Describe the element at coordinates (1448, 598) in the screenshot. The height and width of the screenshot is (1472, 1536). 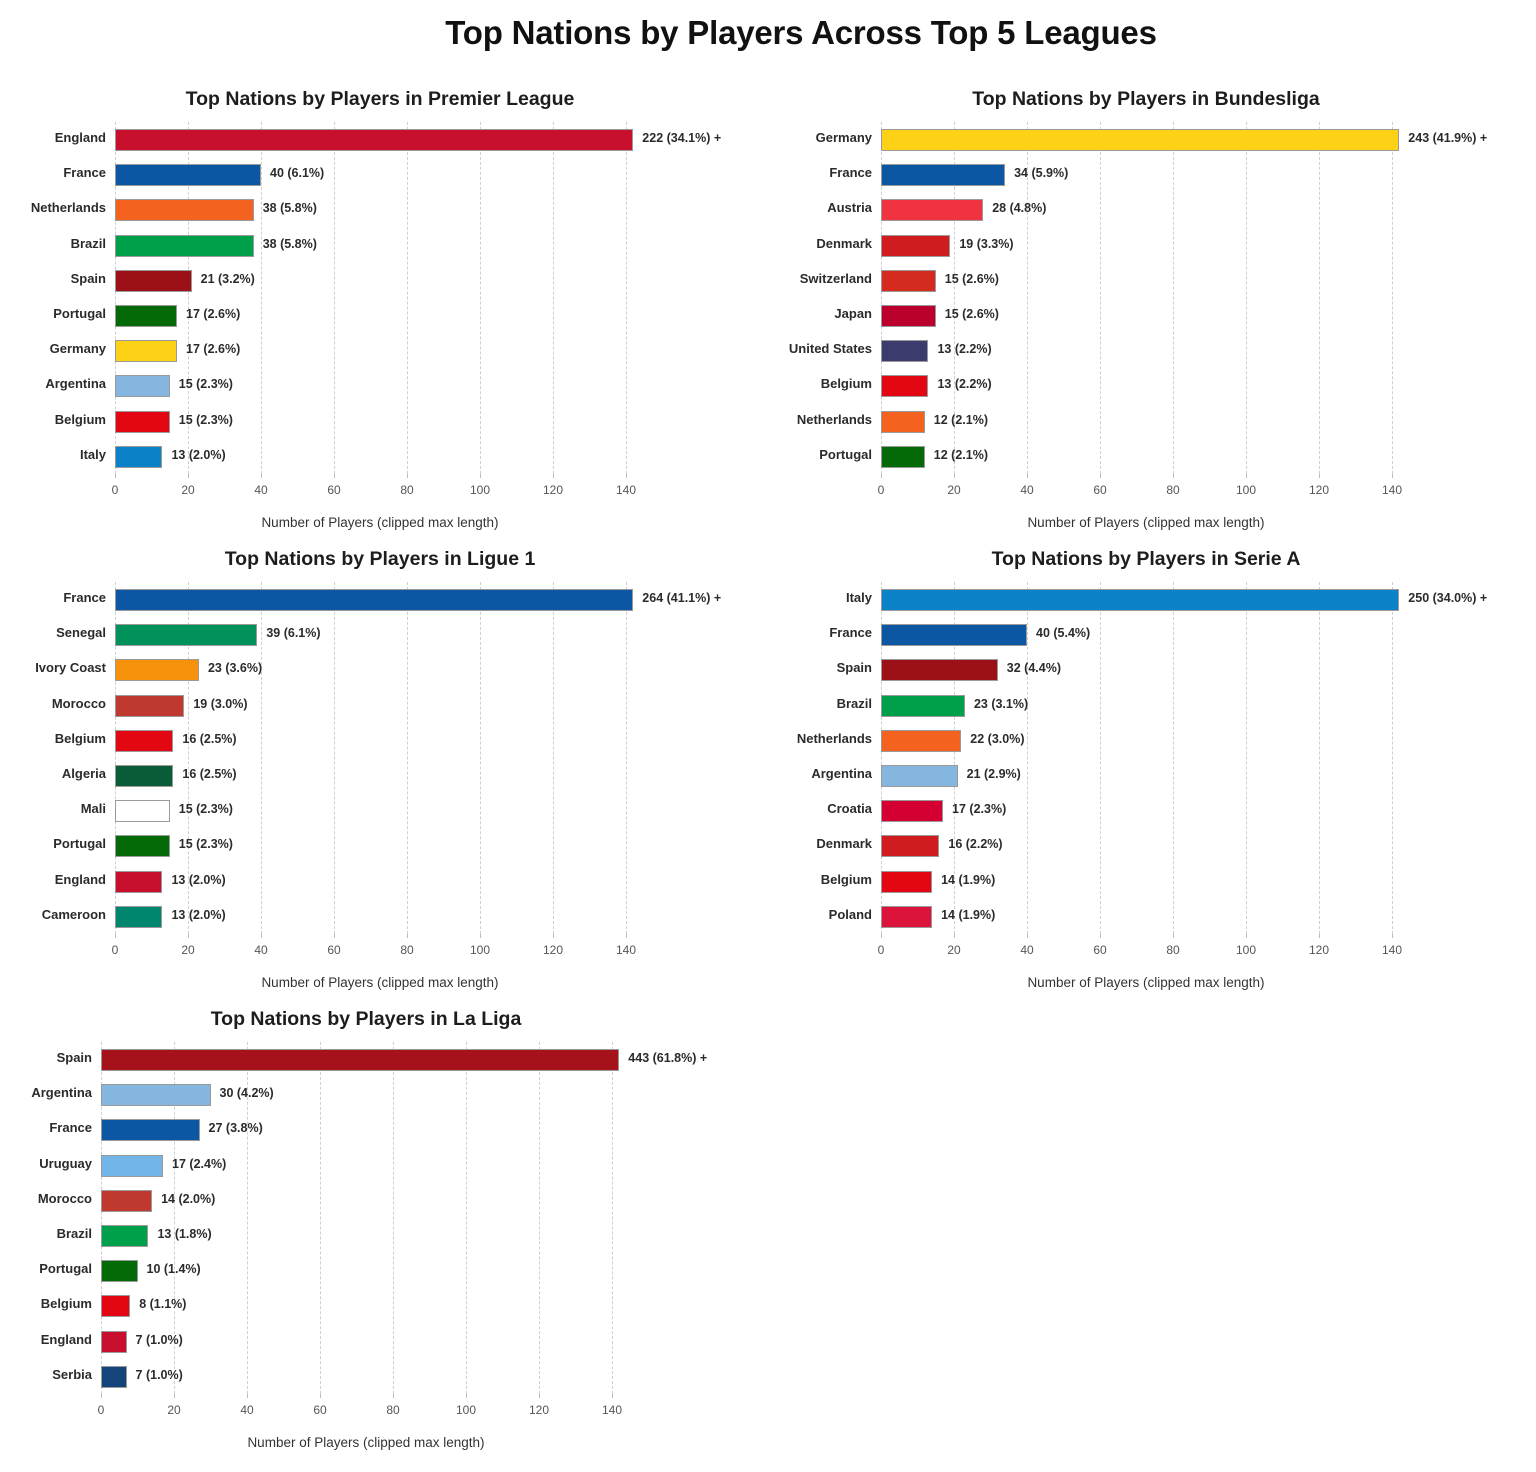
I see `bar-value-label: 250 (34.0%) +` at that location.